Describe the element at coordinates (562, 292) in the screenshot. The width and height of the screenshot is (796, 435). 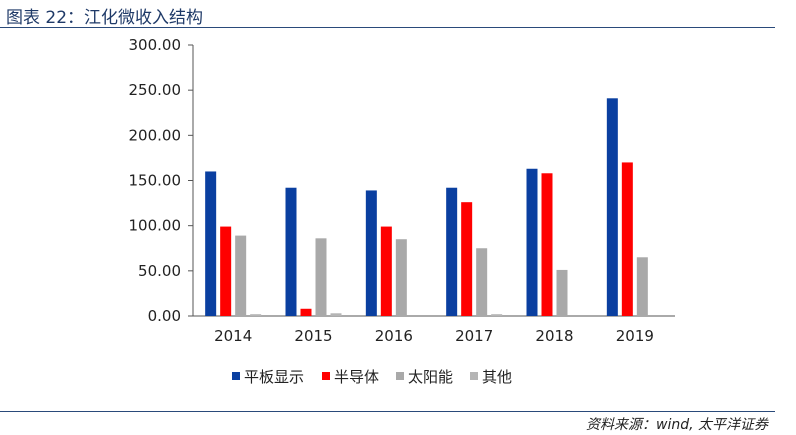
I see `bar-2018-太阳能` at that location.